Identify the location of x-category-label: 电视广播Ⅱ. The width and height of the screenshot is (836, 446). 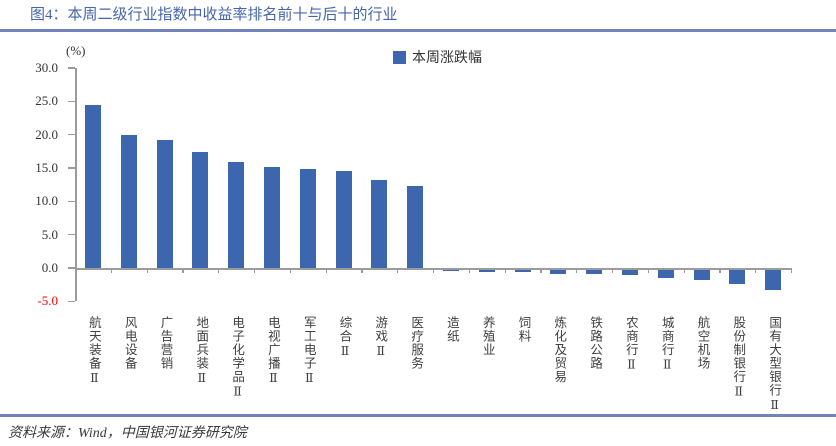
(272, 351).